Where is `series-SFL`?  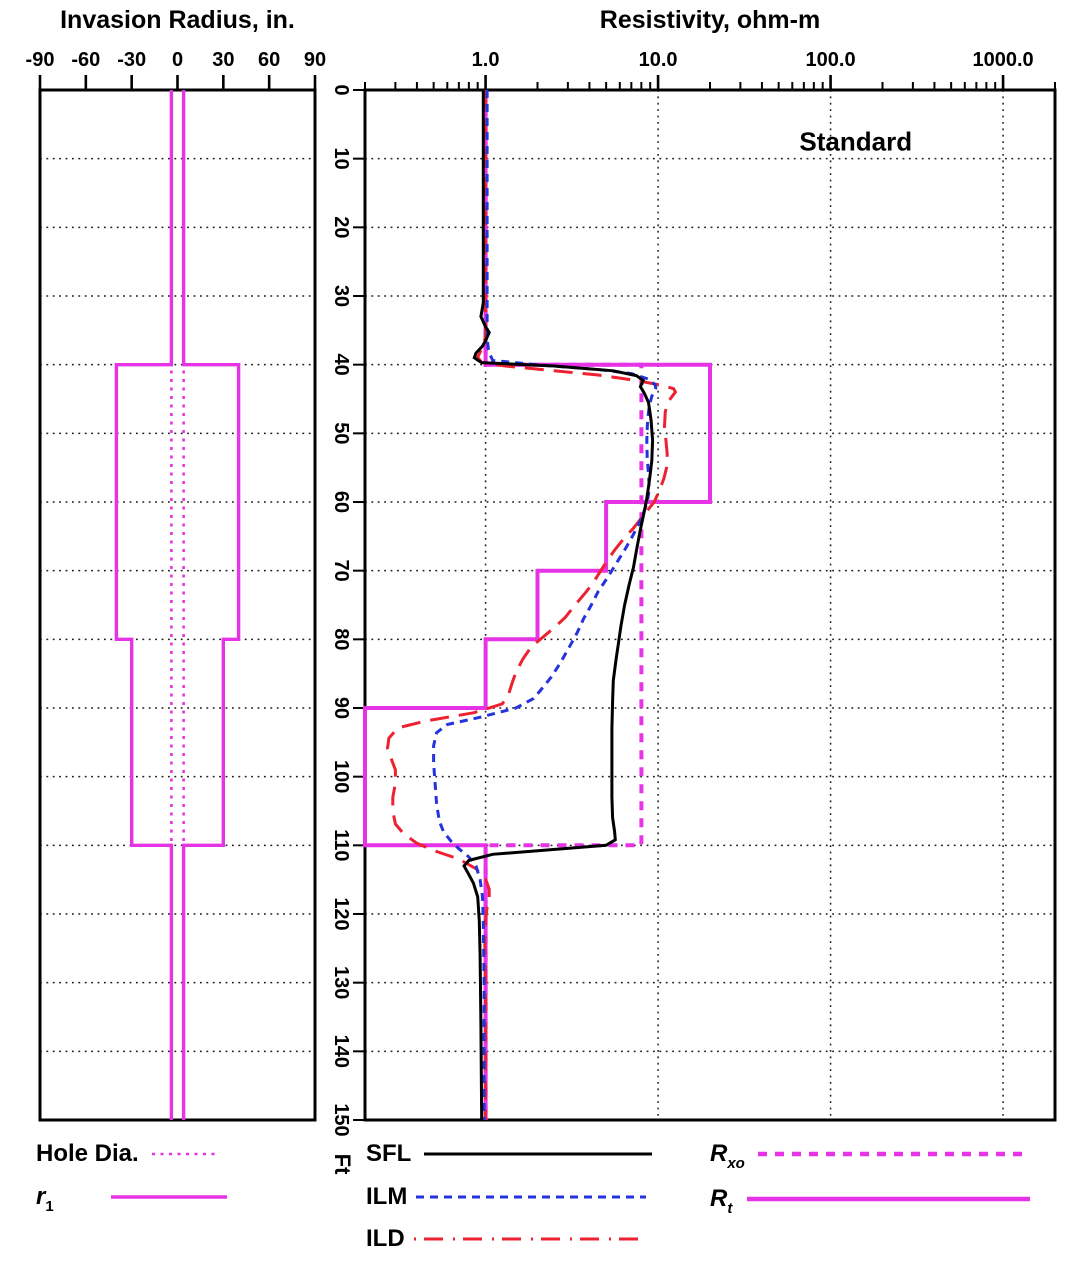
series-SFL is located at coordinates (558, 605).